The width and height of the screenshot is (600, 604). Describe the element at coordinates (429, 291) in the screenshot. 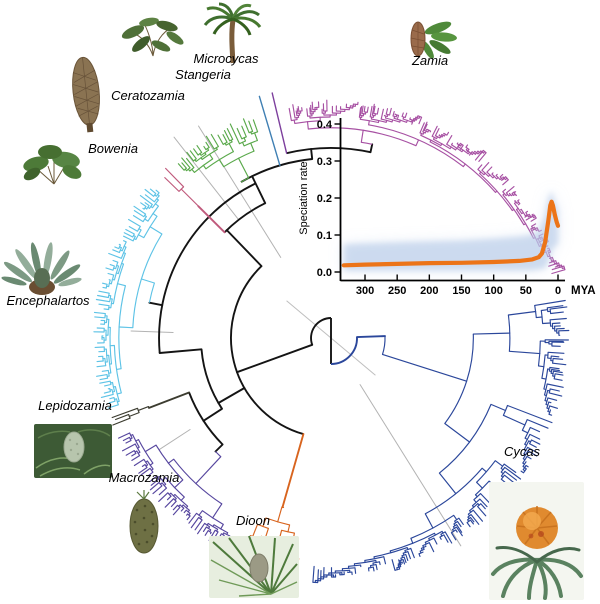

I see `inset-x-tick-label: 200` at that location.